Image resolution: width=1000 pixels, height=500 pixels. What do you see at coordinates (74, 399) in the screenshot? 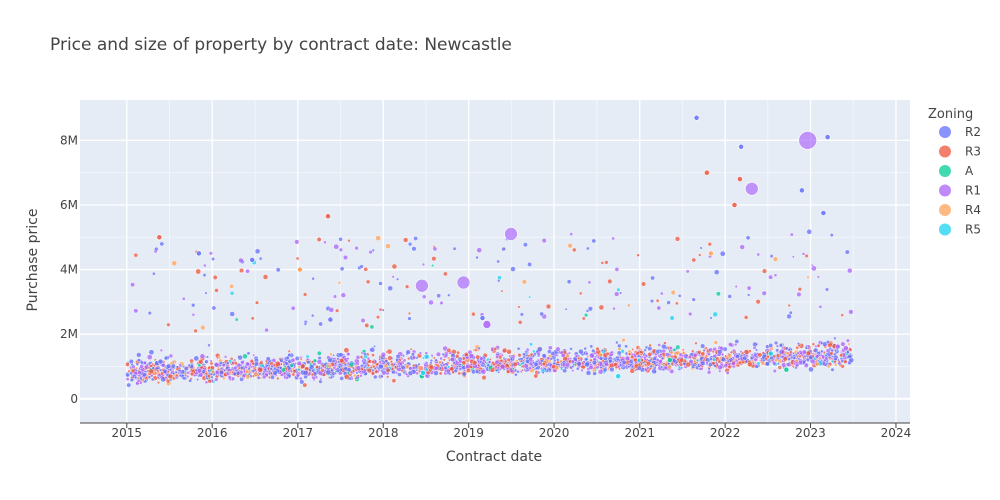
I see `y-tick-label: 0` at bounding box center [74, 399].